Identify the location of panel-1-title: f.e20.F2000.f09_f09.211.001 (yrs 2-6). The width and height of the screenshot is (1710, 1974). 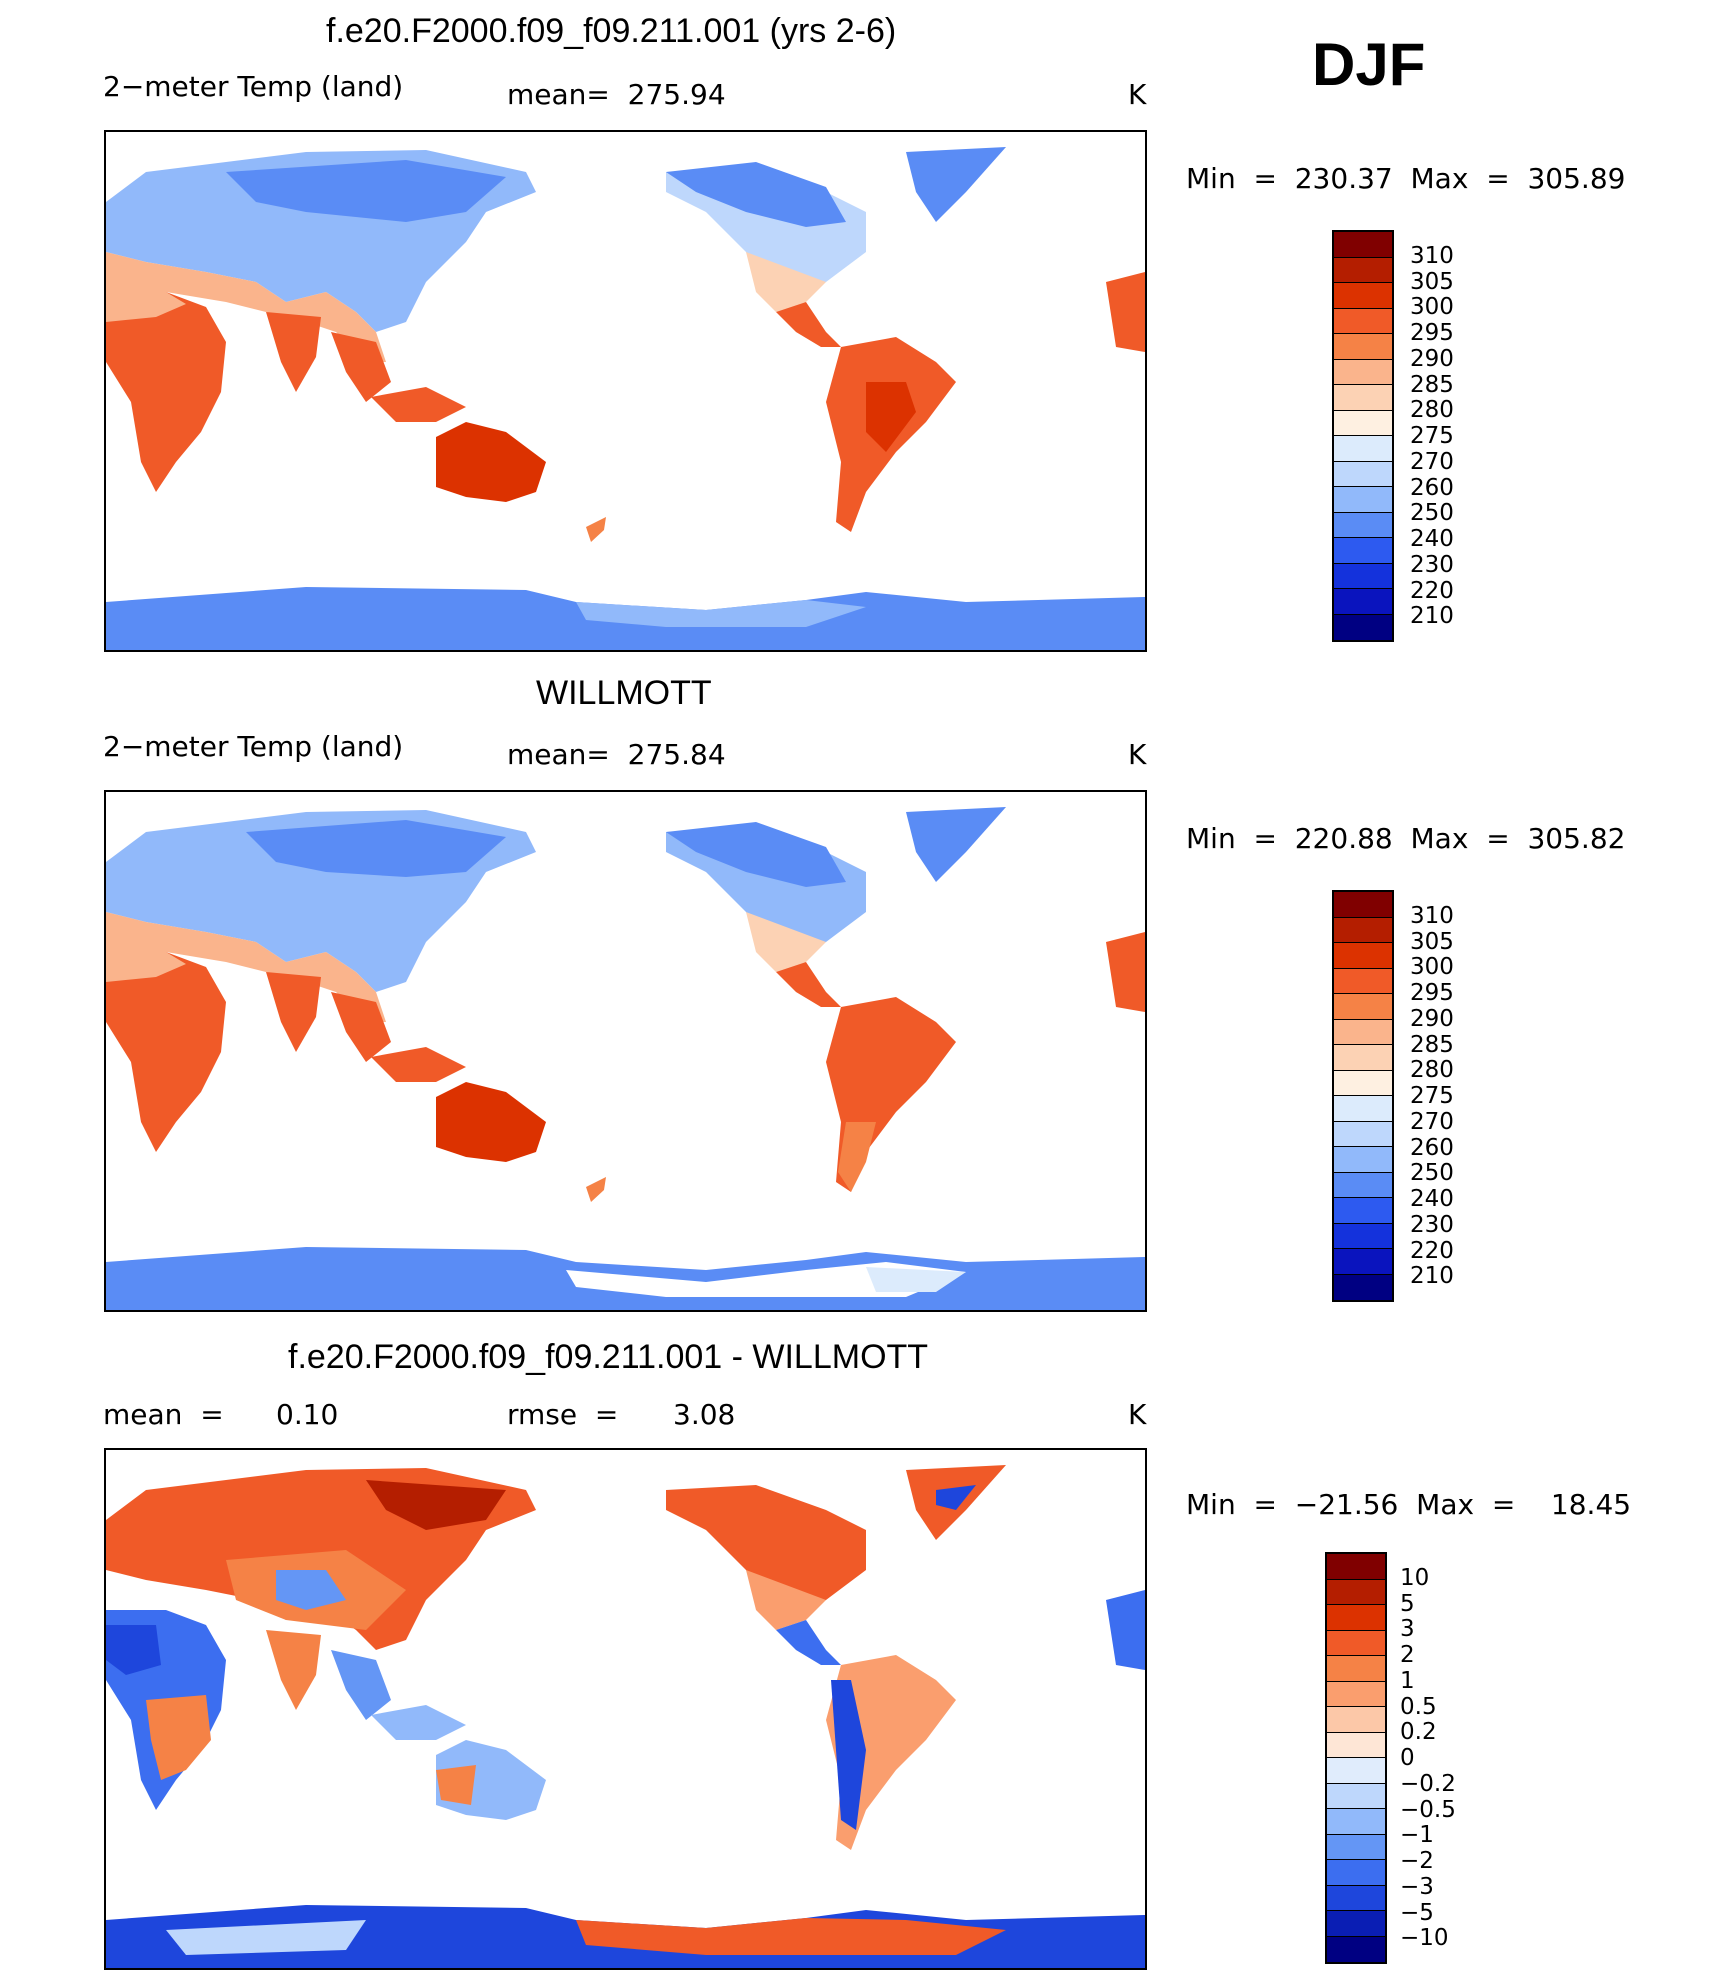
(611, 31).